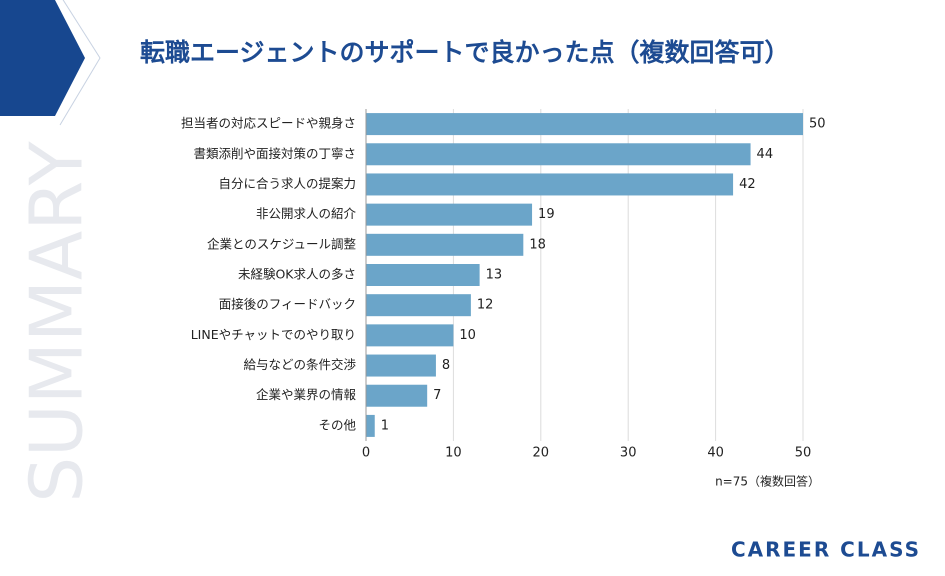 Image resolution: width=945 pixels, height=576 pixels. Describe the element at coordinates (273, 334) in the screenshot. I see `y-tick-label: LINEやチャットでのやり取り` at that location.